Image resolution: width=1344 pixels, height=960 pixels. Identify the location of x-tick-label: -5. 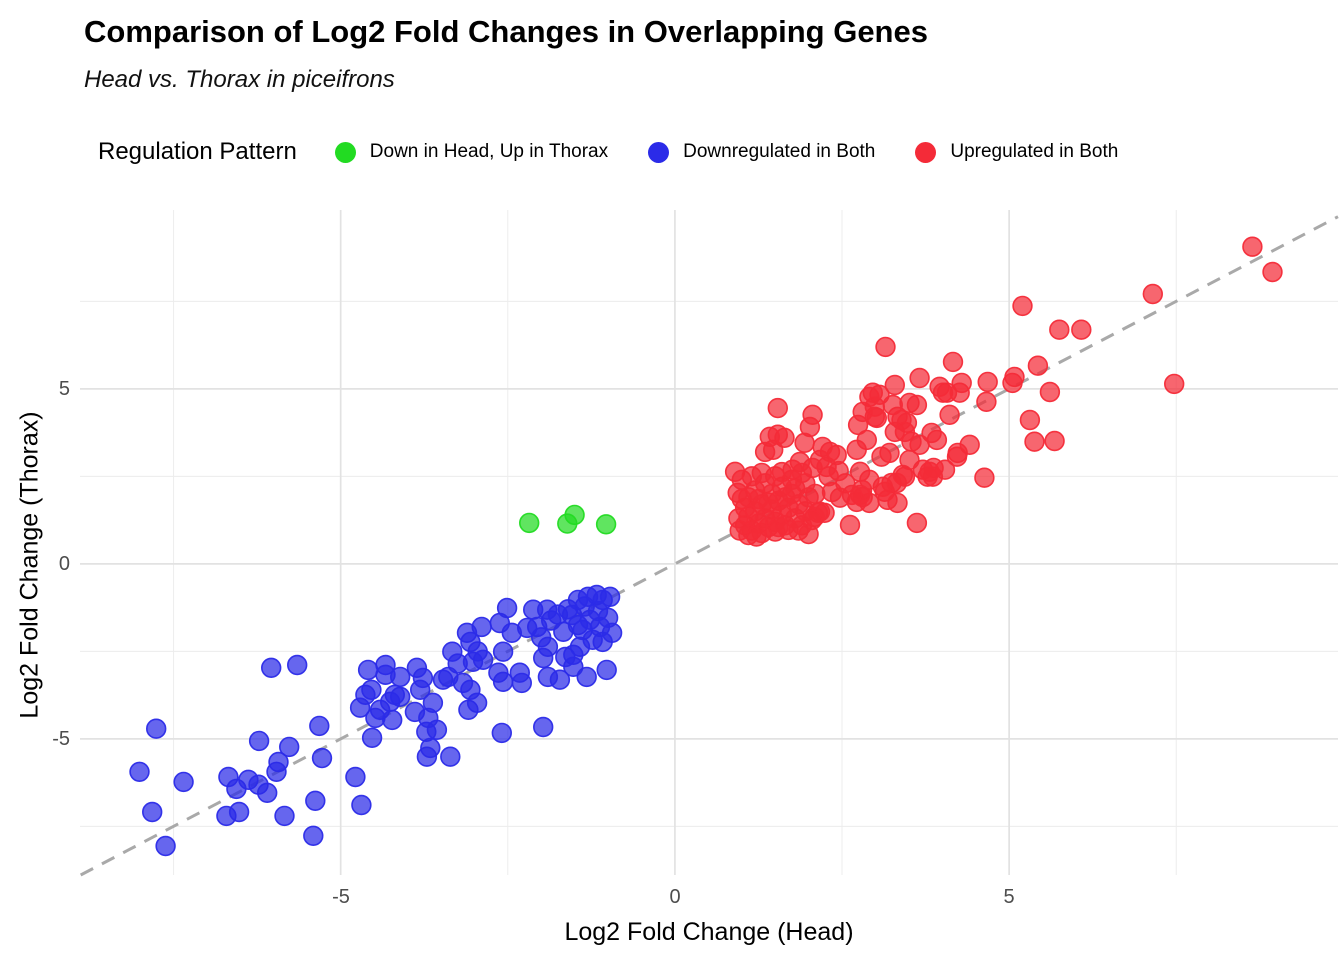
(341, 897).